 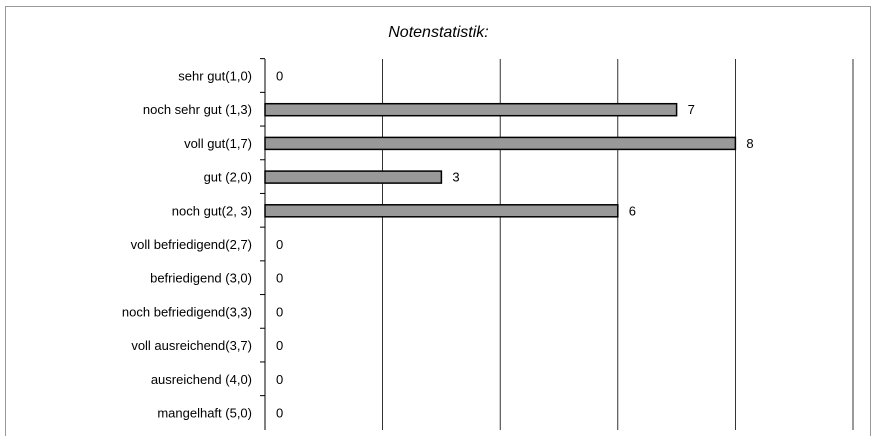 I want to click on value-label-3: 3, so click(x=455, y=177).